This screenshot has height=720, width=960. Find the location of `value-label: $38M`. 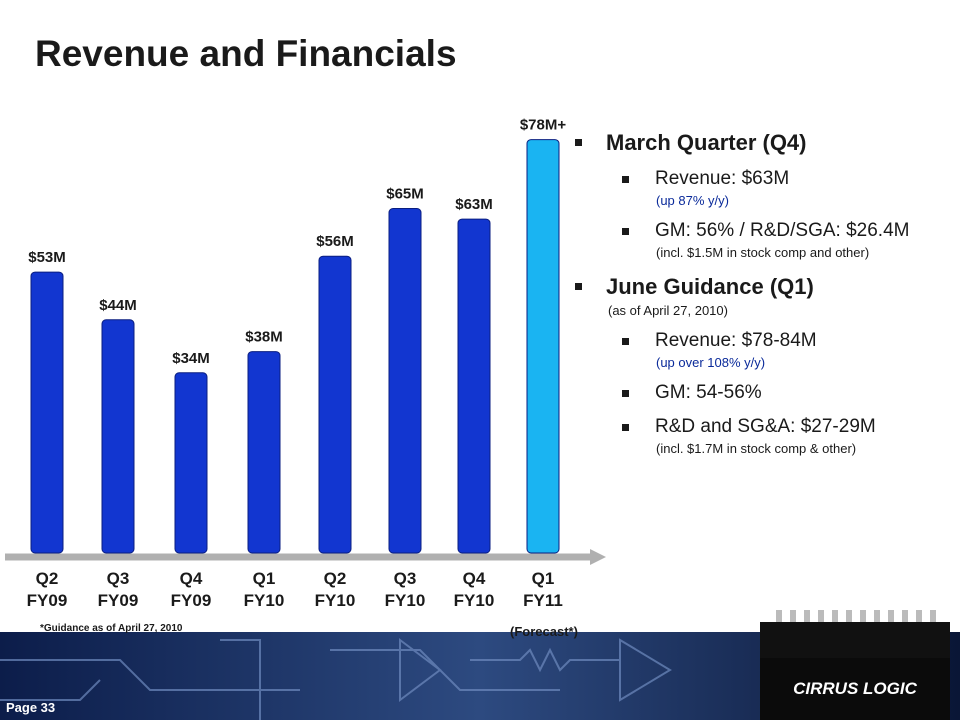

value-label: $38M is located at coordinates (264, 337).